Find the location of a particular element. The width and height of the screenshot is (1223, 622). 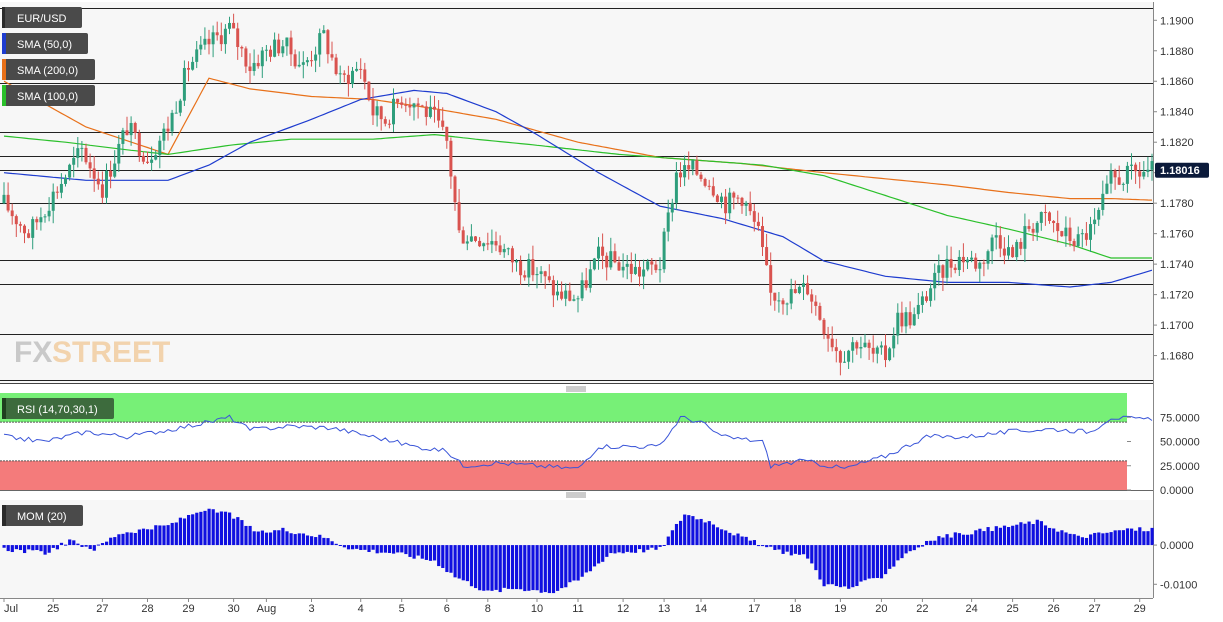

legend-symbol: EUR/USD is located at coordinates (42, 17).